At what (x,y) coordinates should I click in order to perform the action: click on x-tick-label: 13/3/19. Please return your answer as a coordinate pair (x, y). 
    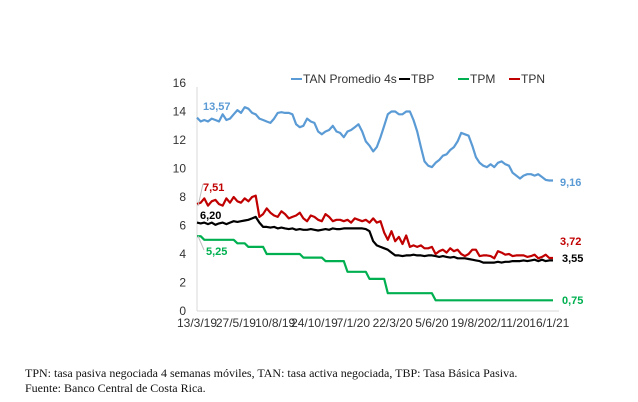
    Looking at the image, I should click on (197, 323).